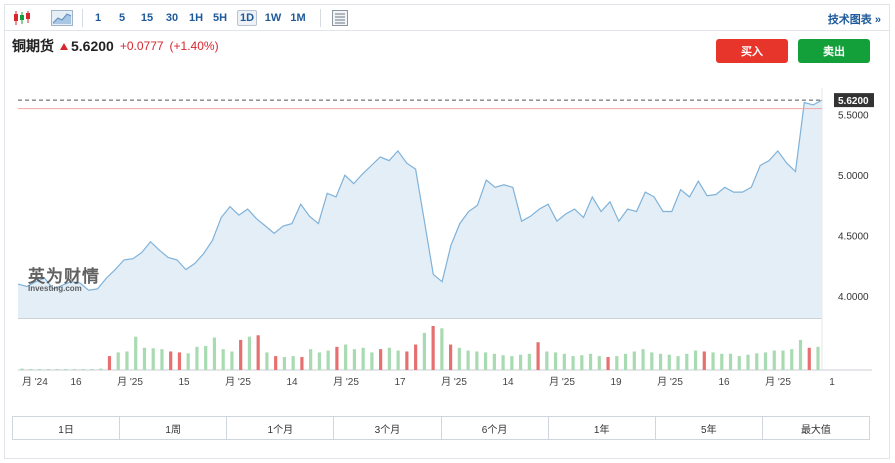 The image size is (895, 463). What do you see at coordinates (67, 428) in the screenshot?
I see `range-tab-1d: 1日` at bounding box center [67, 428].